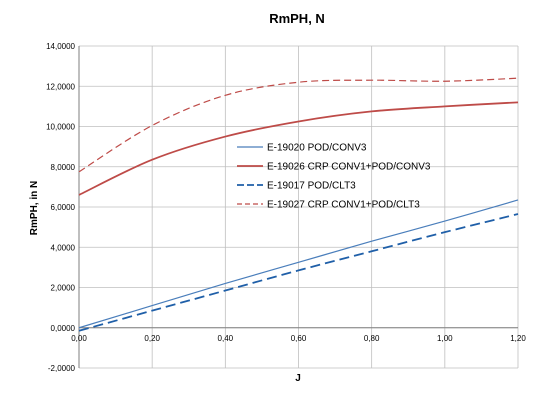 This screenshot has width=542, height=397. Describe the element at coordinates (60, 86) in the screenshot. I see `y-tick-label: 12,0000` at that location.